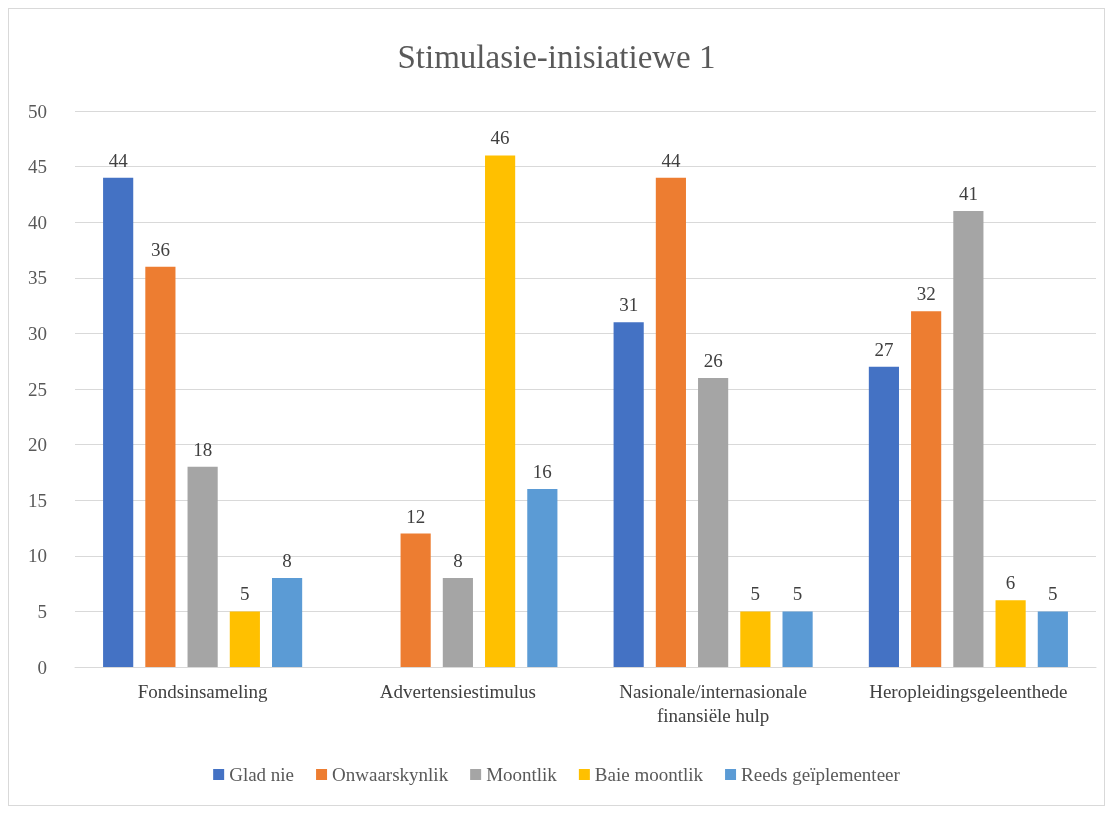 The width and height of the screenshot is (1115, 816). What do you see at coordinates (522, 774) in the screenshot?
I see `legend-label: Moontlik` at bounding box center [522, 774].